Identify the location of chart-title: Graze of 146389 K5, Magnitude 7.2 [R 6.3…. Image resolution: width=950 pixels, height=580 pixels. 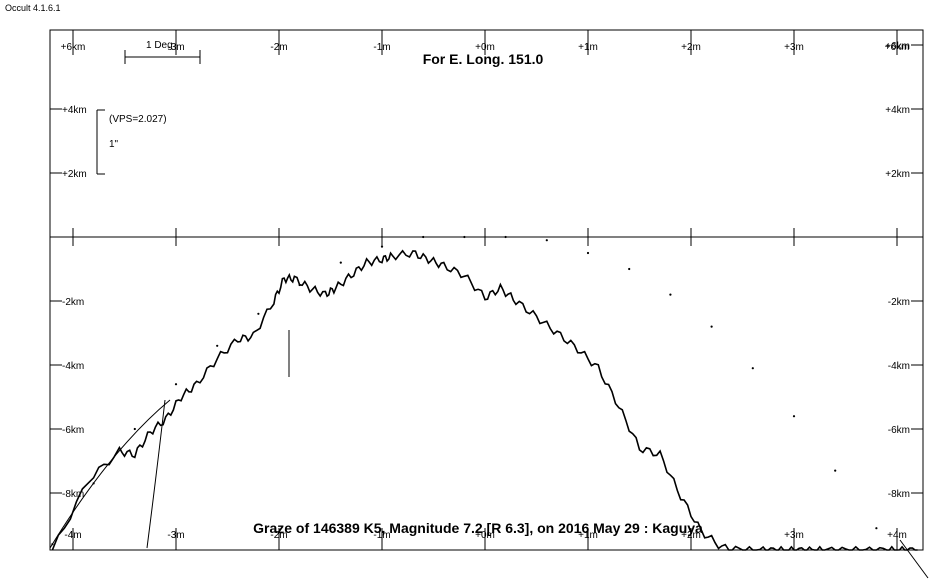
(478, 528).